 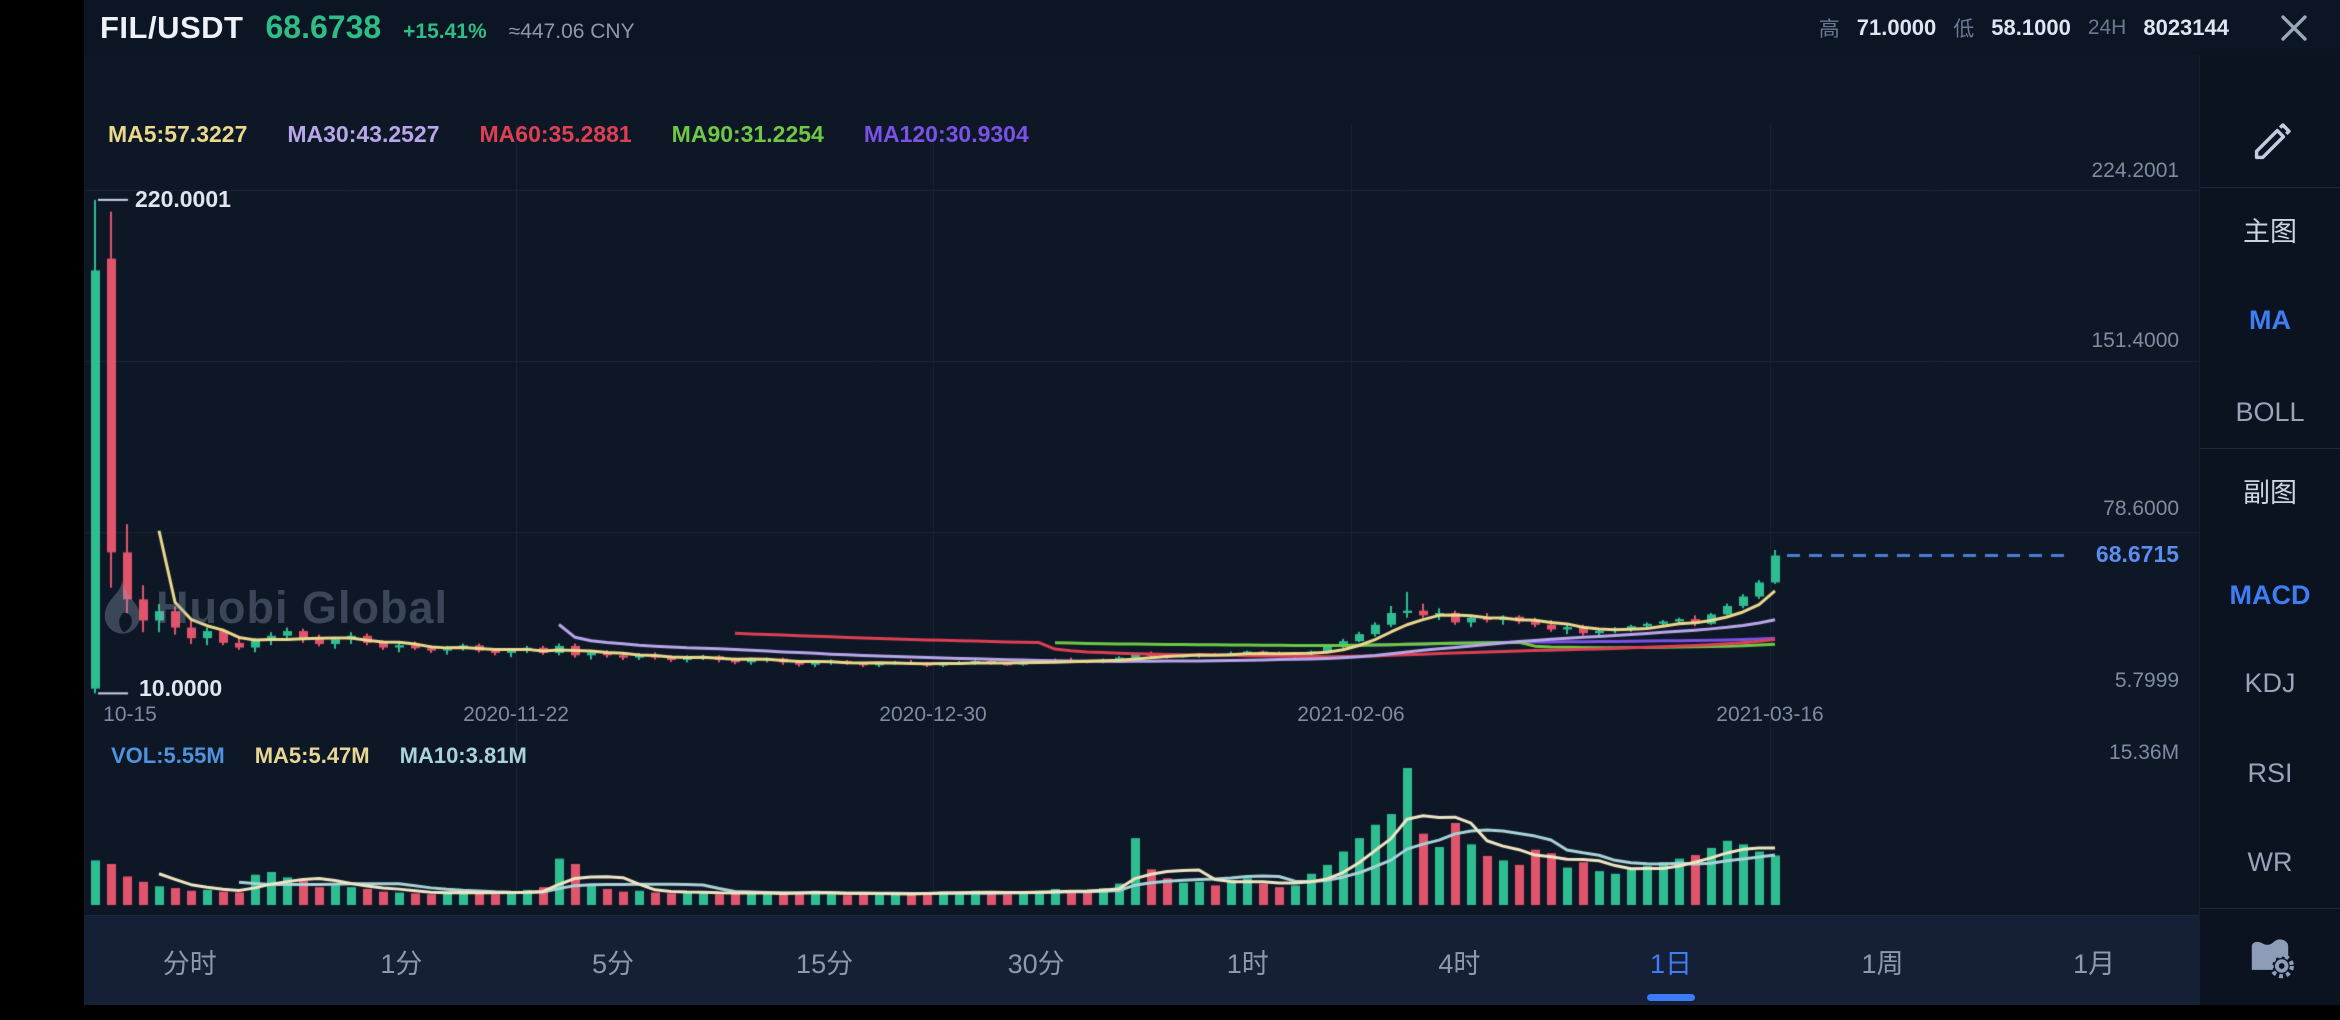 What do you see at coordinates (312, 755) in the screenshot?
I see `volume-legend-item-1: MA5:5.47M` at bounding box center [312, 755].